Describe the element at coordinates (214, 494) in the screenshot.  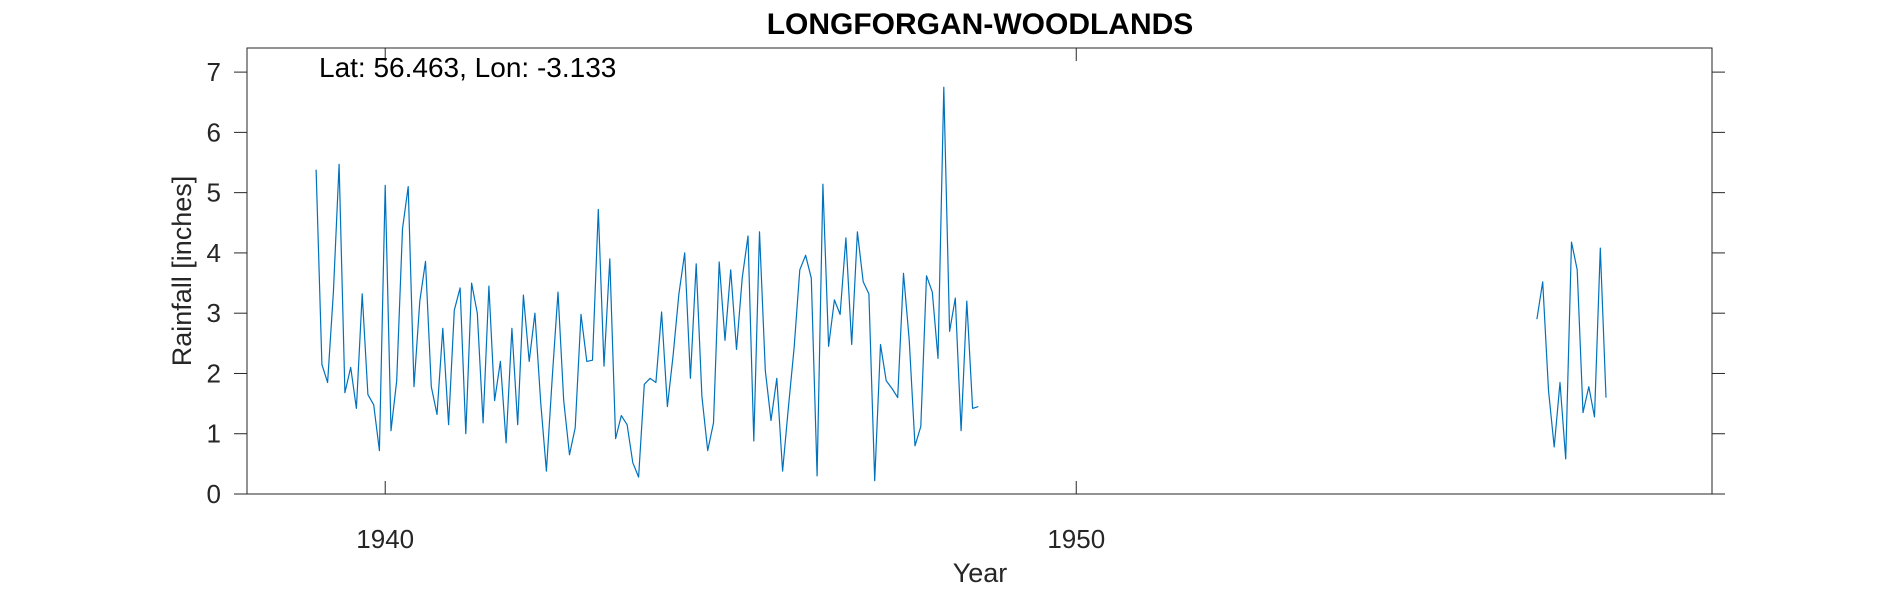
I see `y-tick-label: 0` at that location.